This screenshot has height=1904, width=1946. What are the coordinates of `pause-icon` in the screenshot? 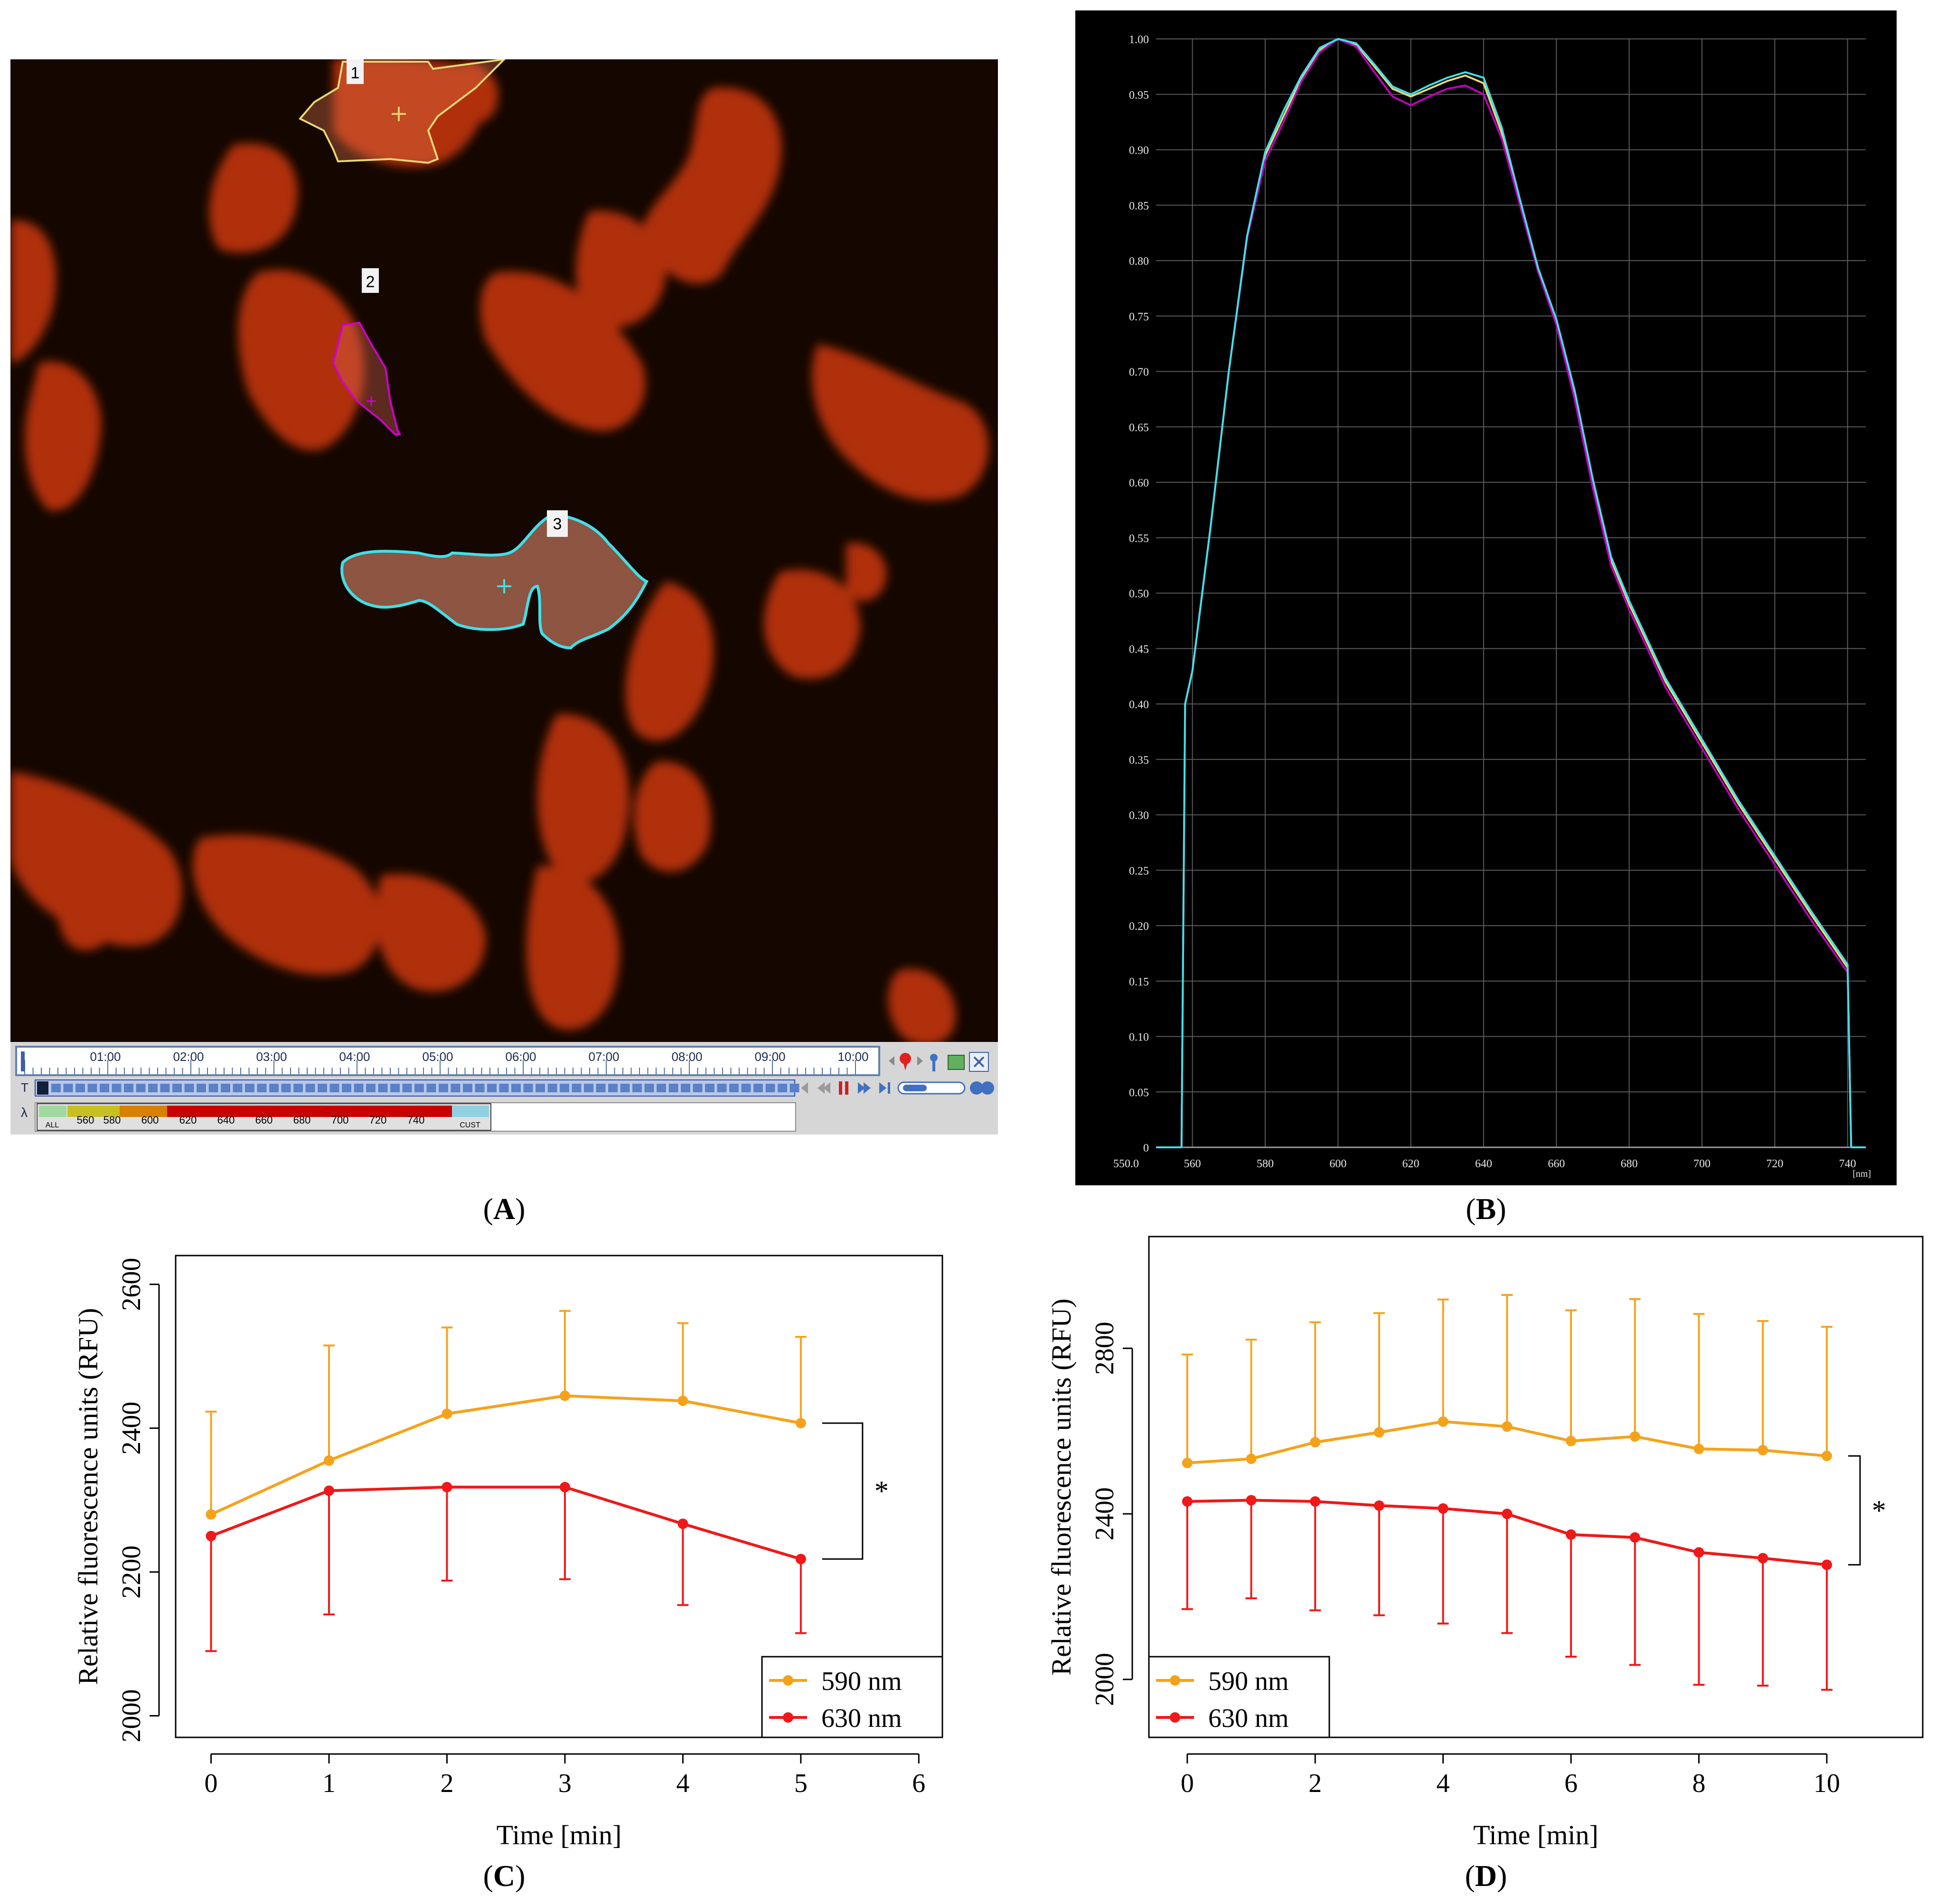 It's located at (840, 1088).